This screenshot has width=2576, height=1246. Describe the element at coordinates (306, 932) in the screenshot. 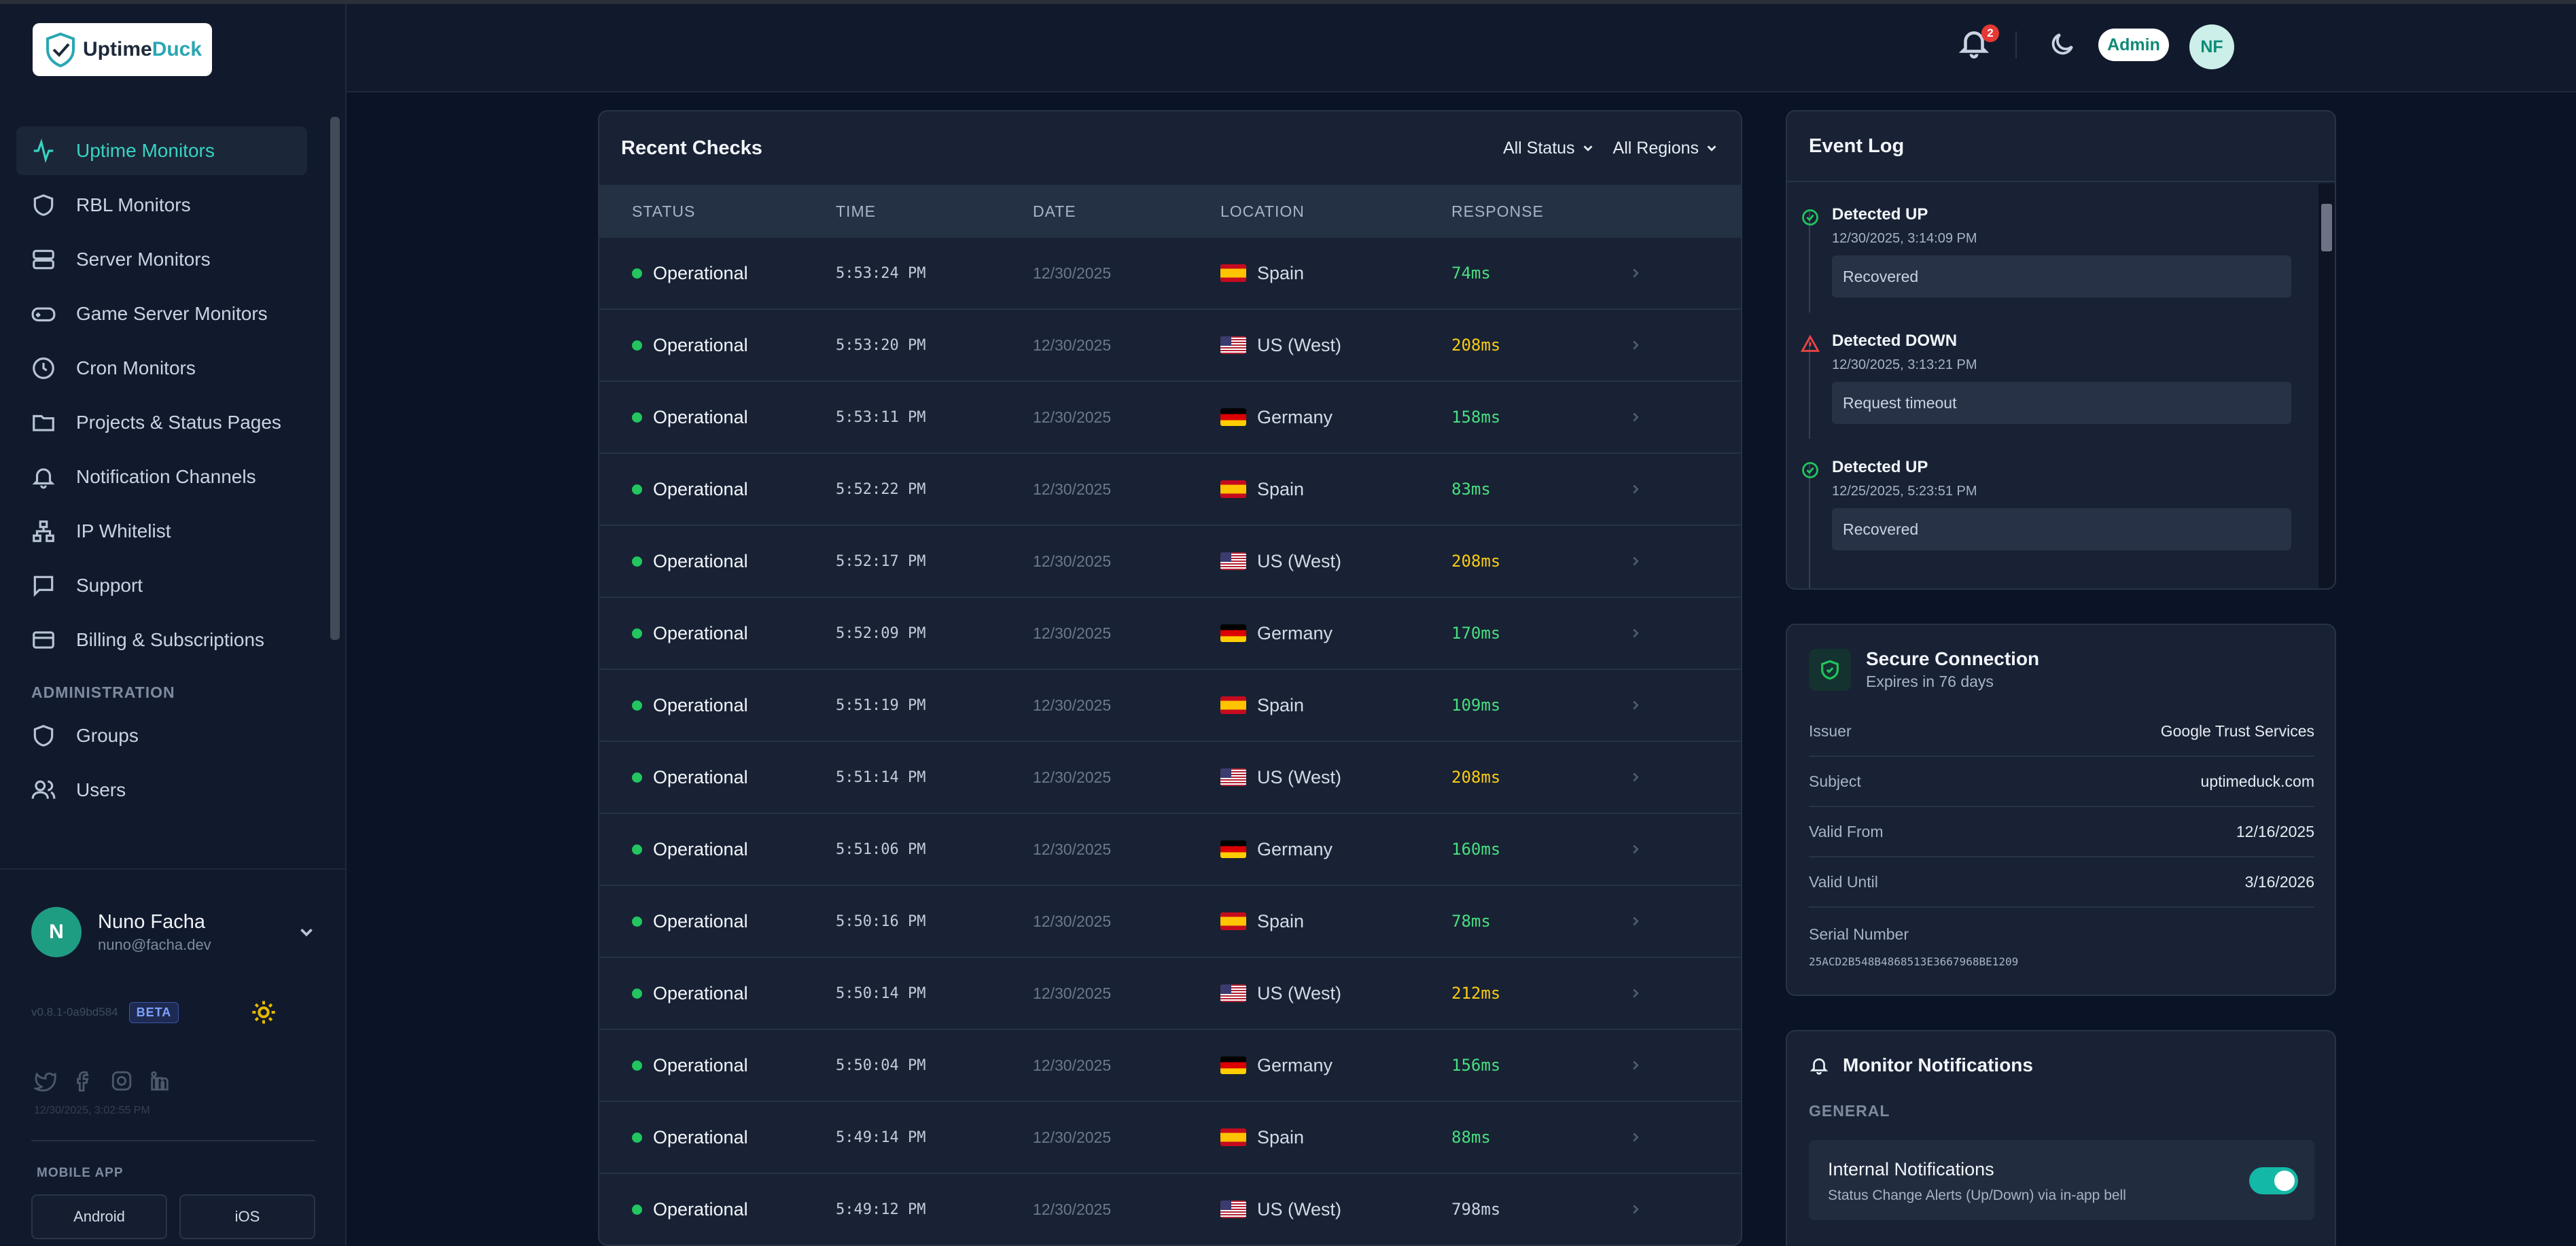

I see `chevron-down-icon` at that location.